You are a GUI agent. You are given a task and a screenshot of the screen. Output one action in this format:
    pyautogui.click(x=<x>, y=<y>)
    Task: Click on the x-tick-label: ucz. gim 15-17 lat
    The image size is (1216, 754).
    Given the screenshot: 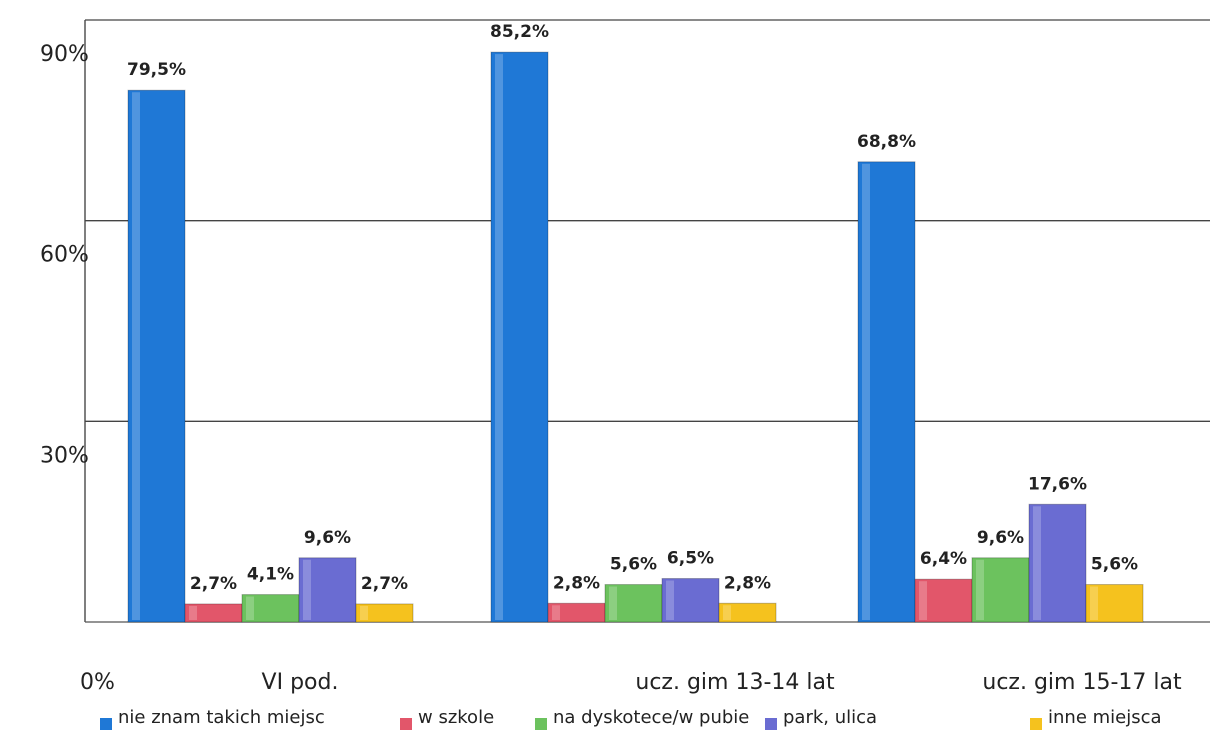 What is the action you would take?
    pyautogui.click(x=1082, y=682)
    